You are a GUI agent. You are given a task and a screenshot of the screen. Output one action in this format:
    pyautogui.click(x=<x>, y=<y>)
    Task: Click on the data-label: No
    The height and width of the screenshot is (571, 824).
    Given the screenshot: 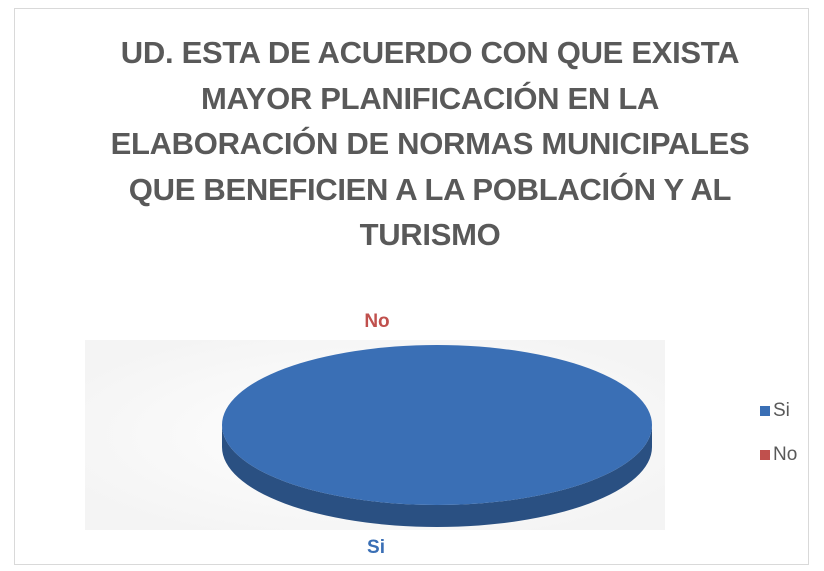 What is the action you would take?
    pyautogui.click(x=376, y=321)
    